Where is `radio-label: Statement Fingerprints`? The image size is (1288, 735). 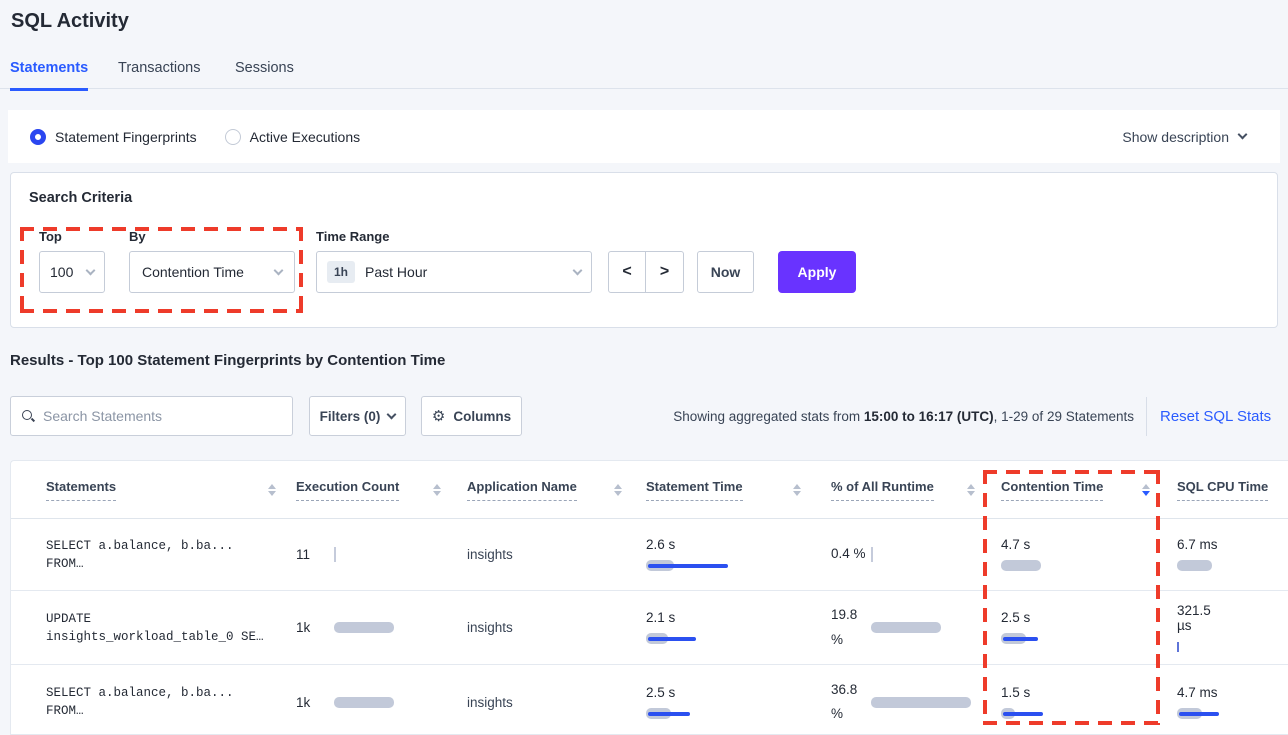
radio-label: Statement Fingerprints is located at coordinates (126, 136).